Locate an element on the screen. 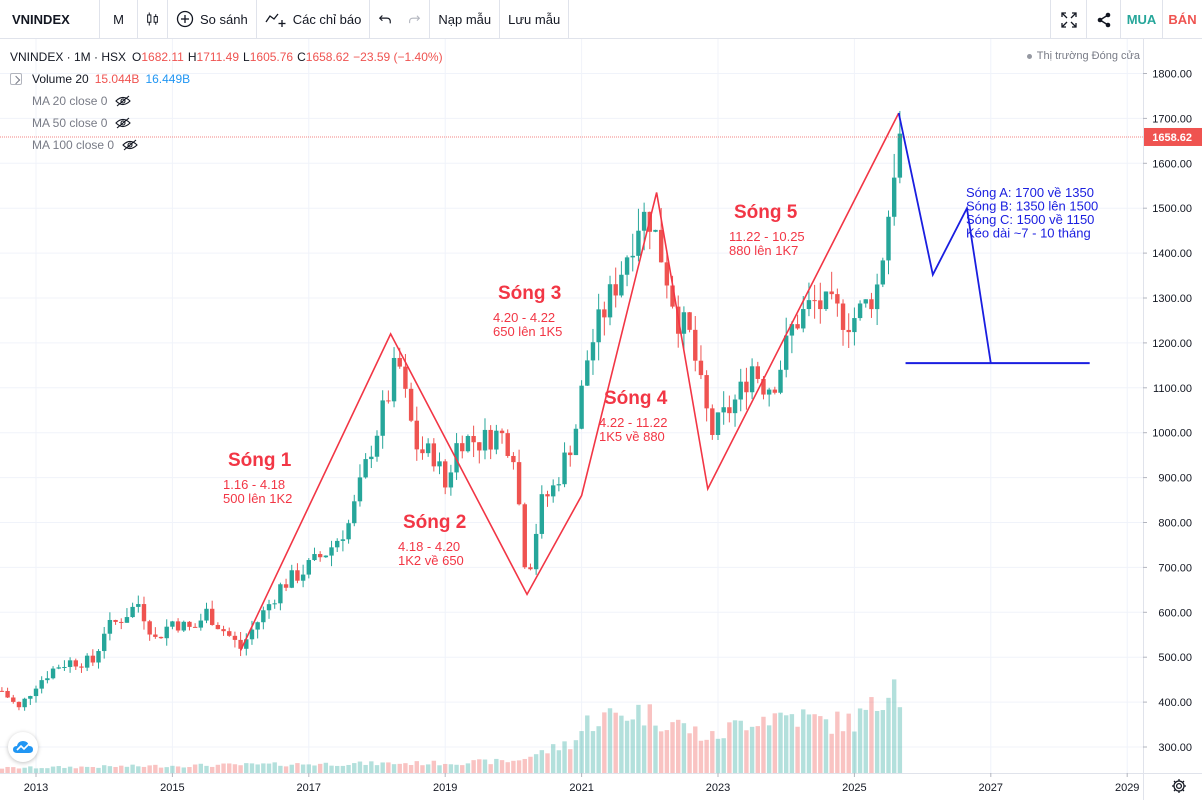 The image size is (1202, 800). load-template-button: Nạp mẫu is located at coordinates (465, 19).